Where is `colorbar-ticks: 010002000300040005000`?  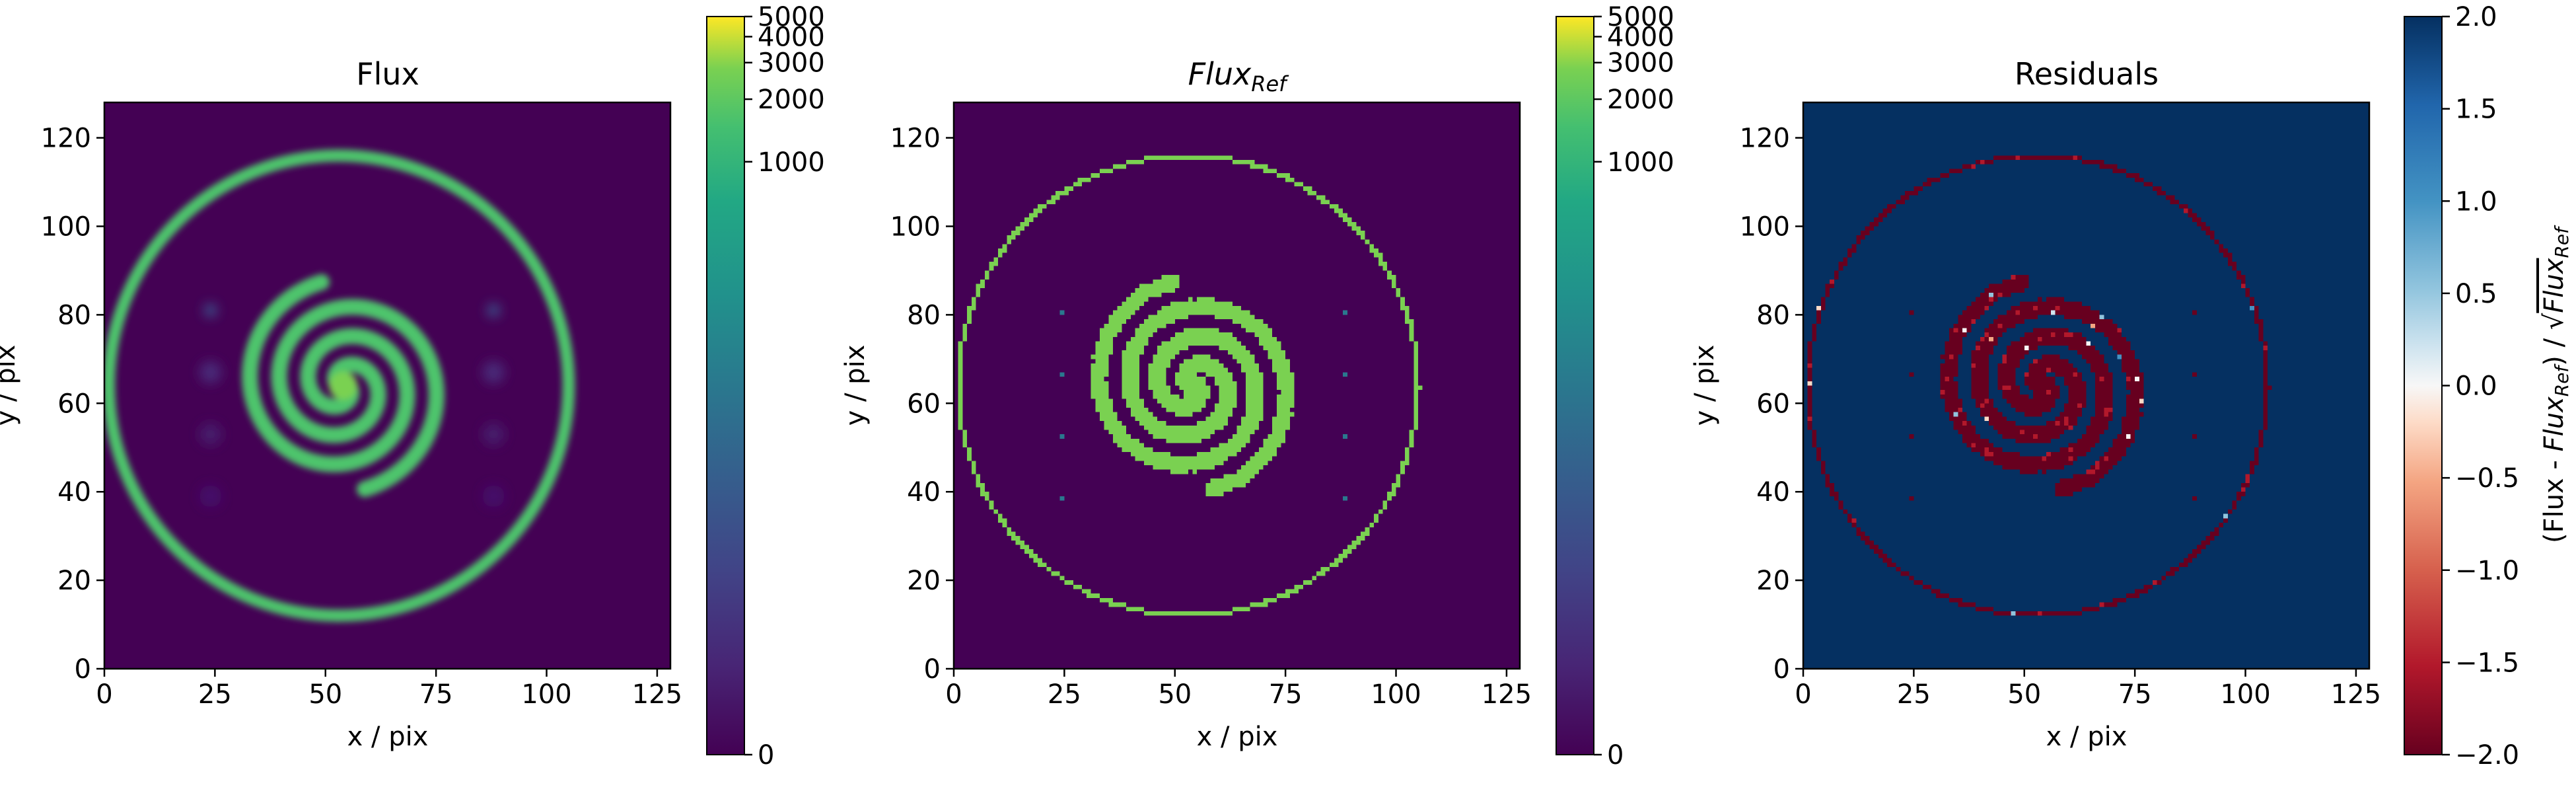
colorbar-ticks: 010002000300040005000 is located at coordinates (784, 387).